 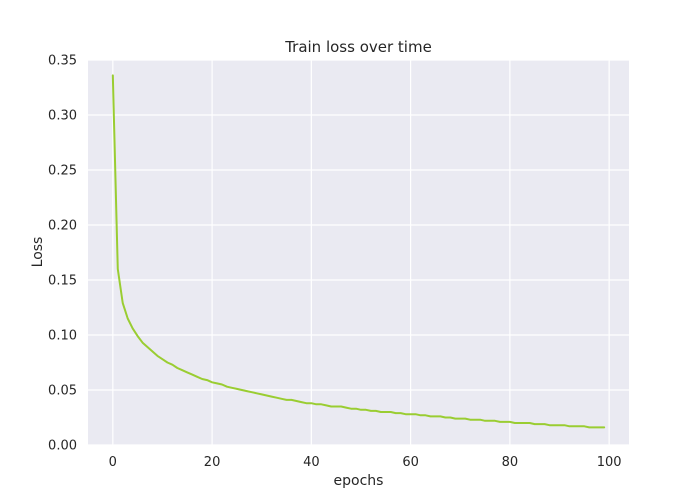 What do you see at coordinates (62, 116) in the screenshot?
I see `y-tick-label: 0.30` at bounding box center [62, 116].